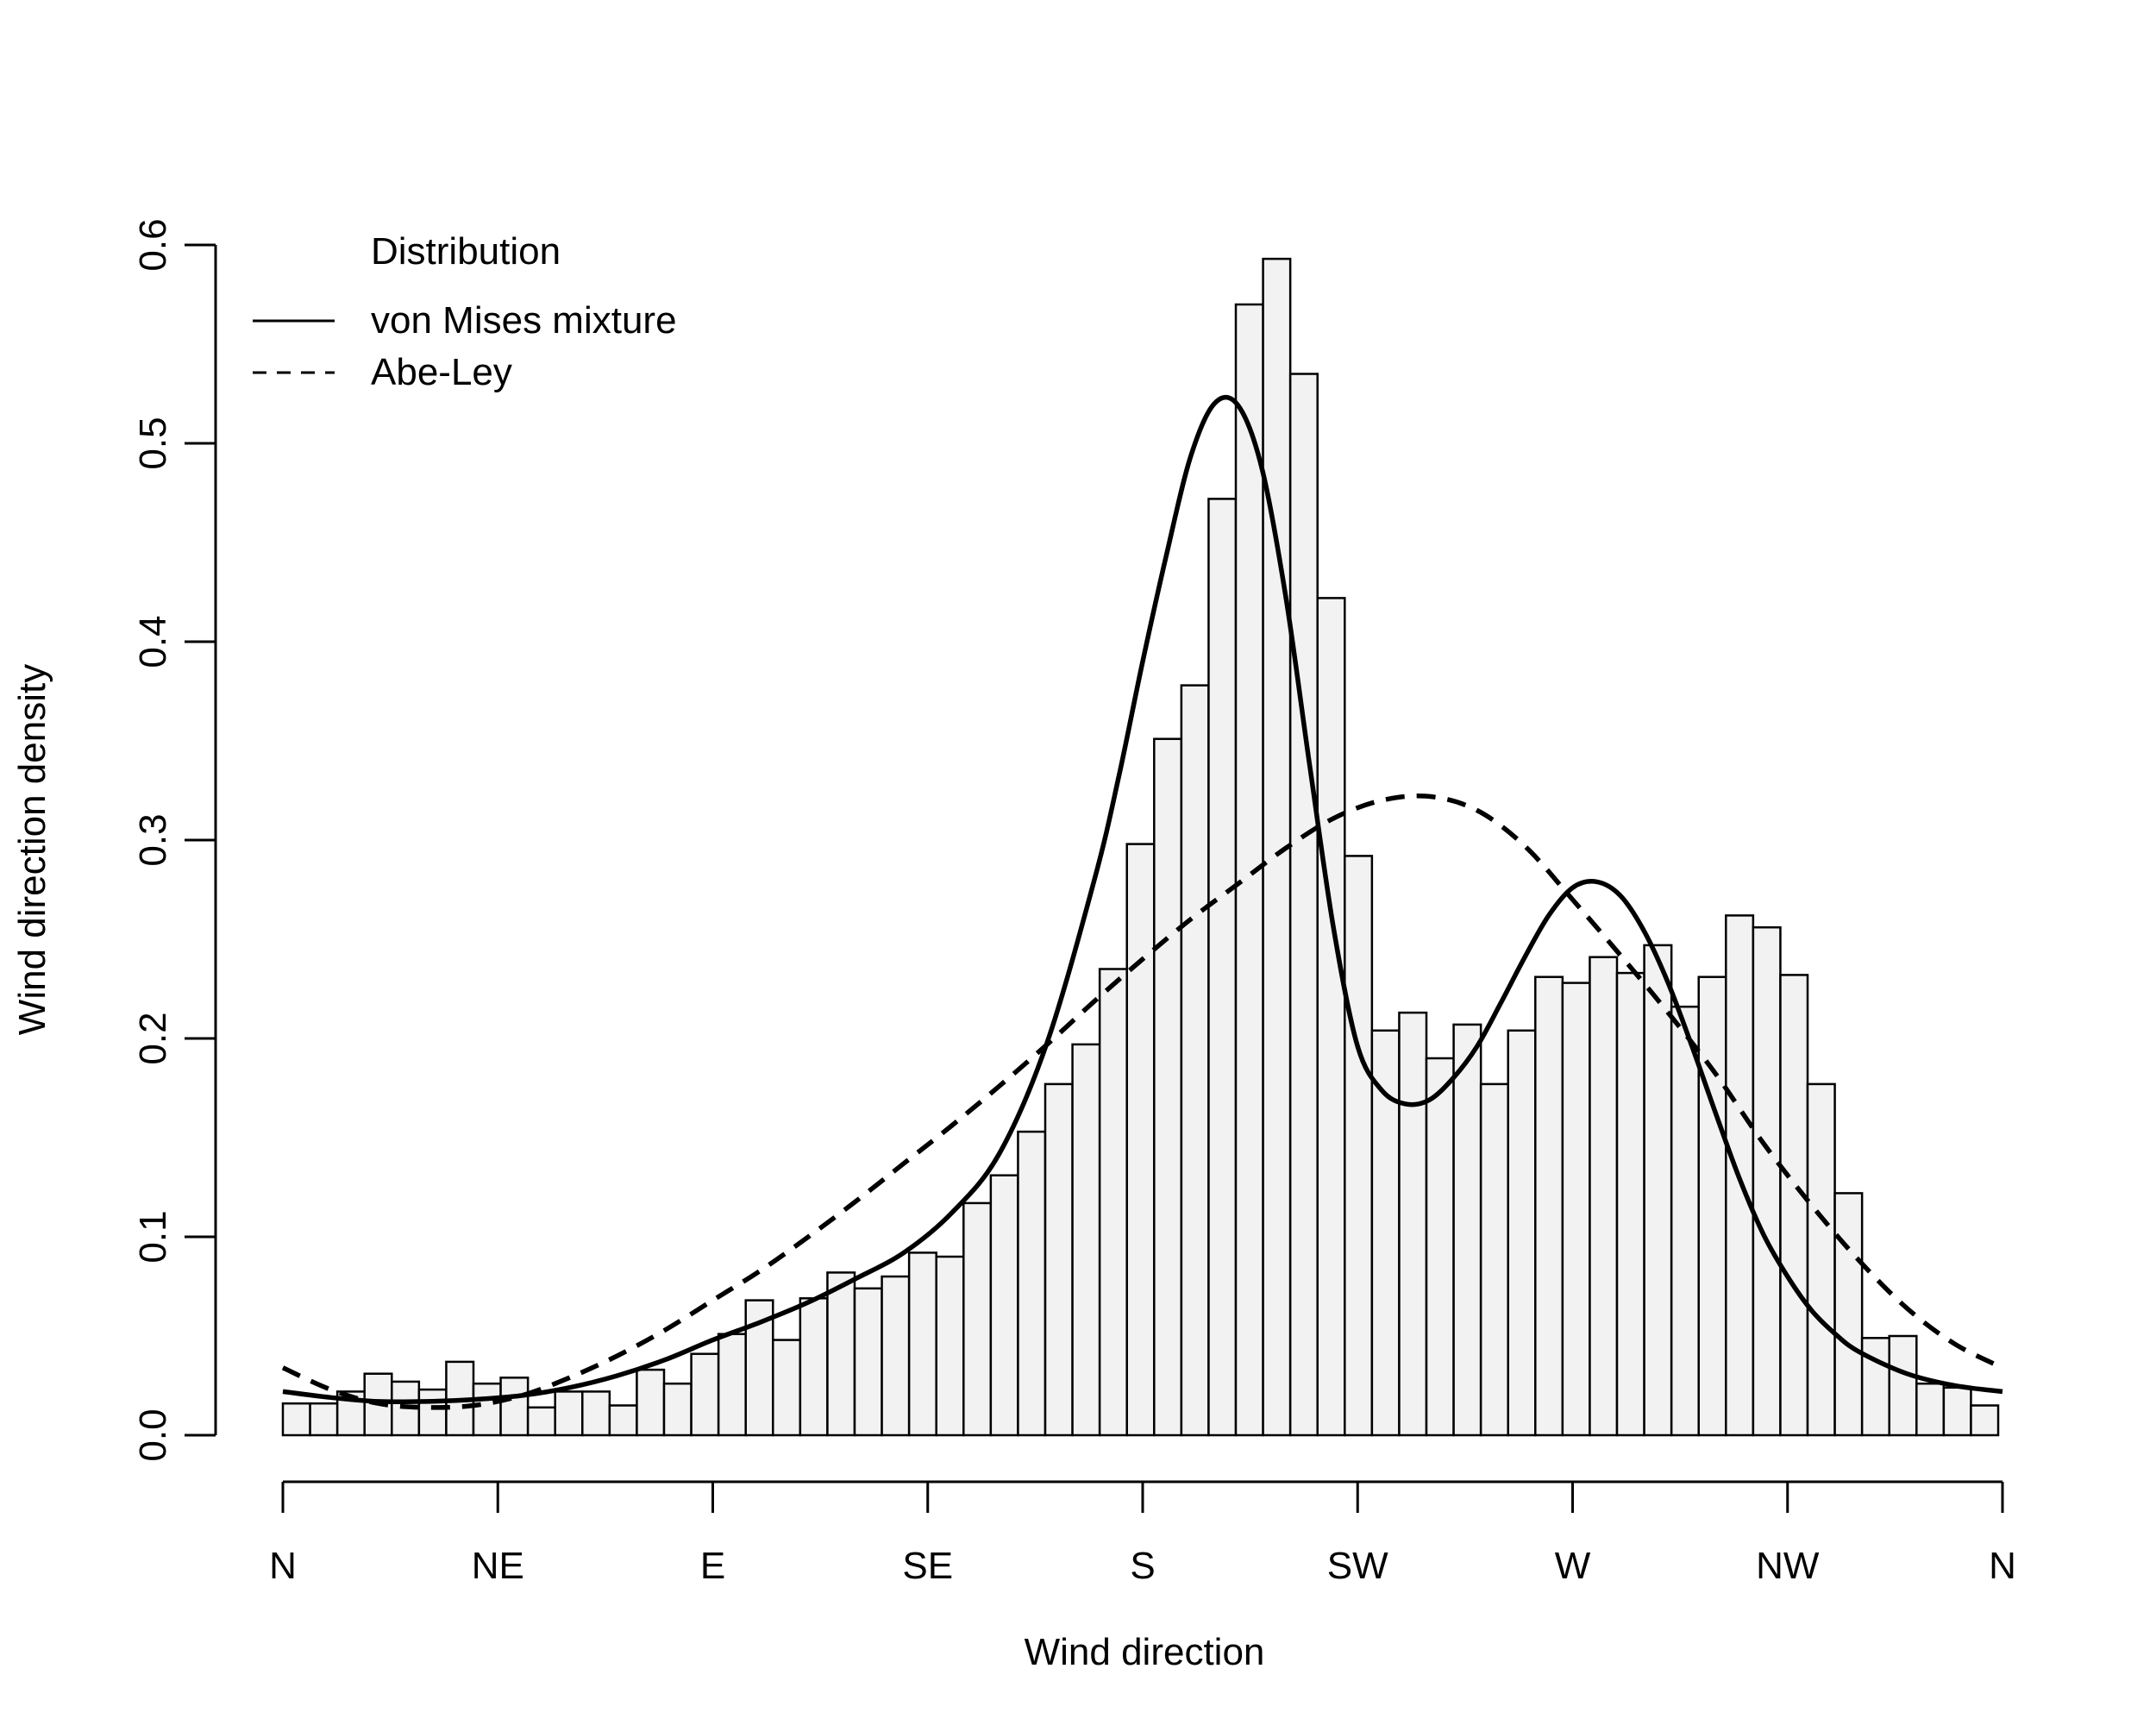  Describe the element at coordinates (1357, 1566) in the screenshot. I see `x-tick-label: SW` at that location.